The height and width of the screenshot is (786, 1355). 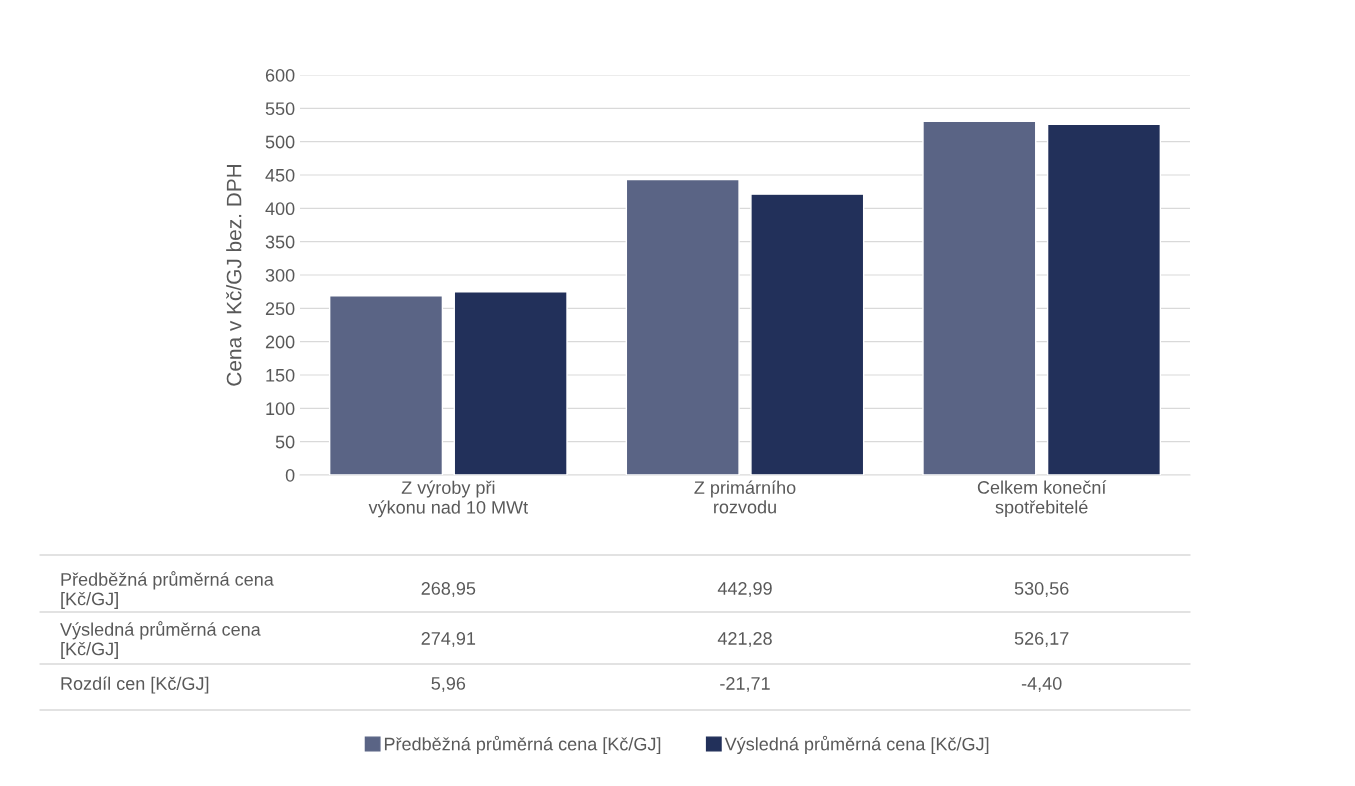 I want to click on x-tick-label: Z primárního rozvodu, so click(x=745, y=497).